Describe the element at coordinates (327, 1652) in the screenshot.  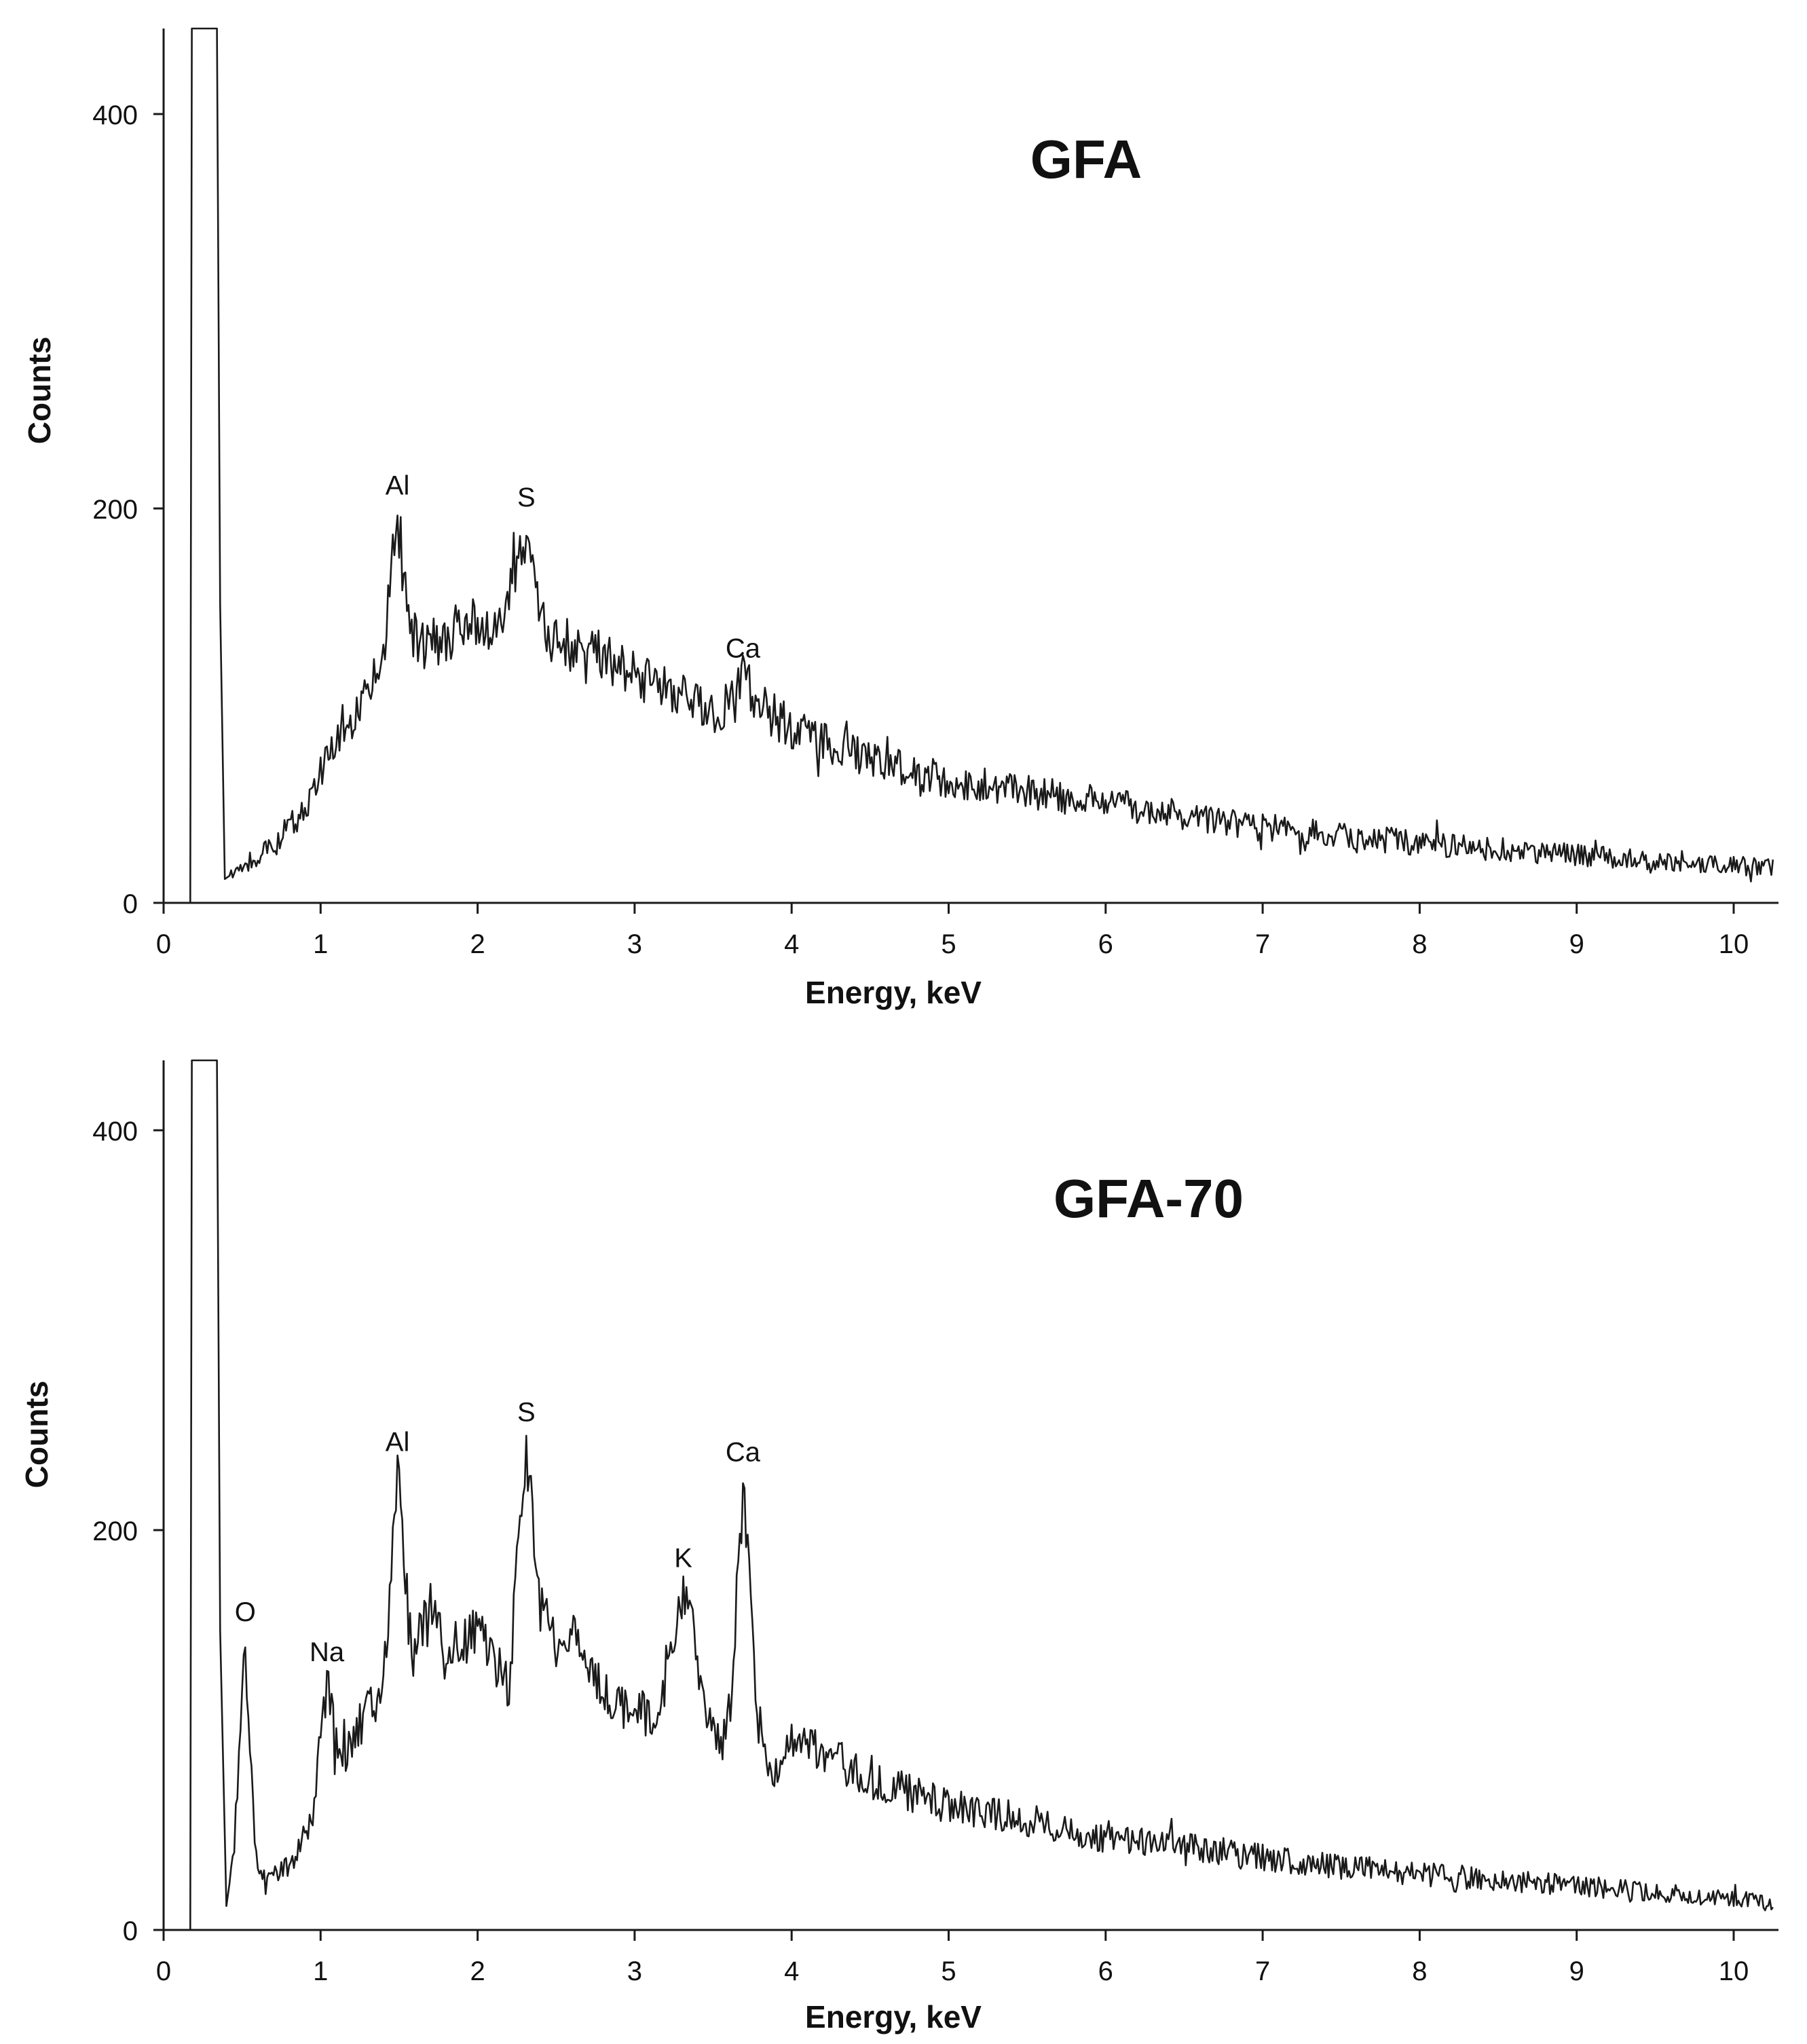
I see `peak-label-na: Na` at that location.